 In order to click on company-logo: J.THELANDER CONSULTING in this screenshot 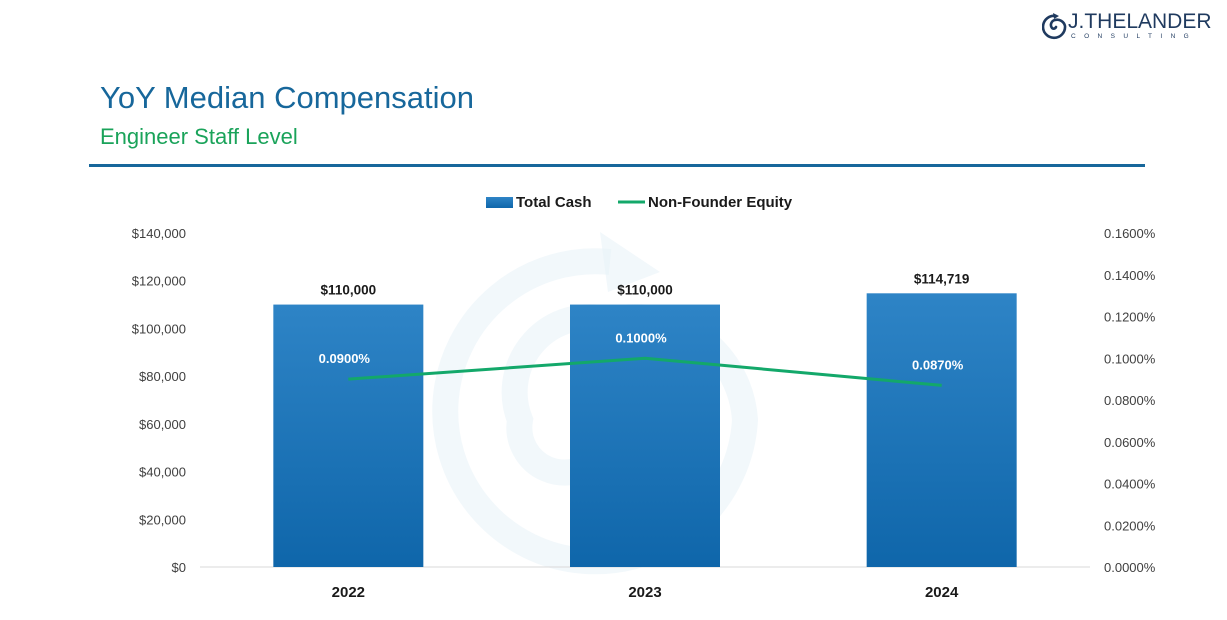, I will do `click(1127, 27)`.